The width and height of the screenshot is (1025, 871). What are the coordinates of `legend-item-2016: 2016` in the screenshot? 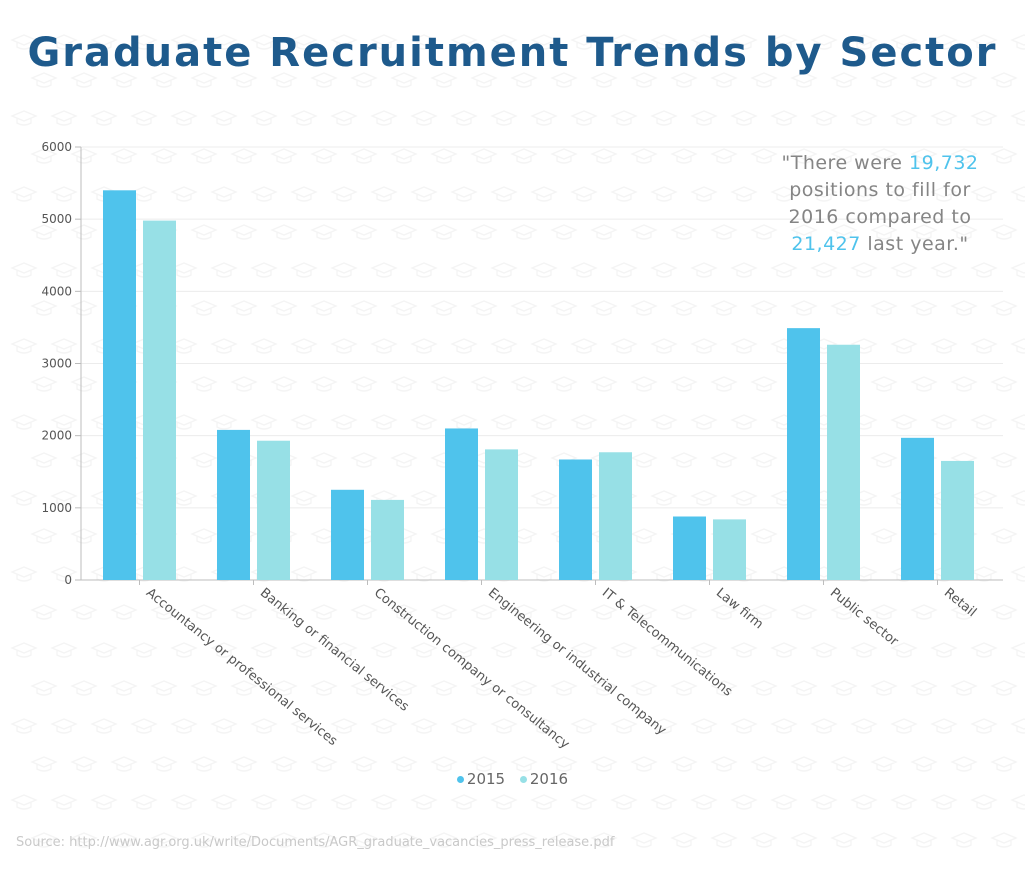 It's located at (544, 779).